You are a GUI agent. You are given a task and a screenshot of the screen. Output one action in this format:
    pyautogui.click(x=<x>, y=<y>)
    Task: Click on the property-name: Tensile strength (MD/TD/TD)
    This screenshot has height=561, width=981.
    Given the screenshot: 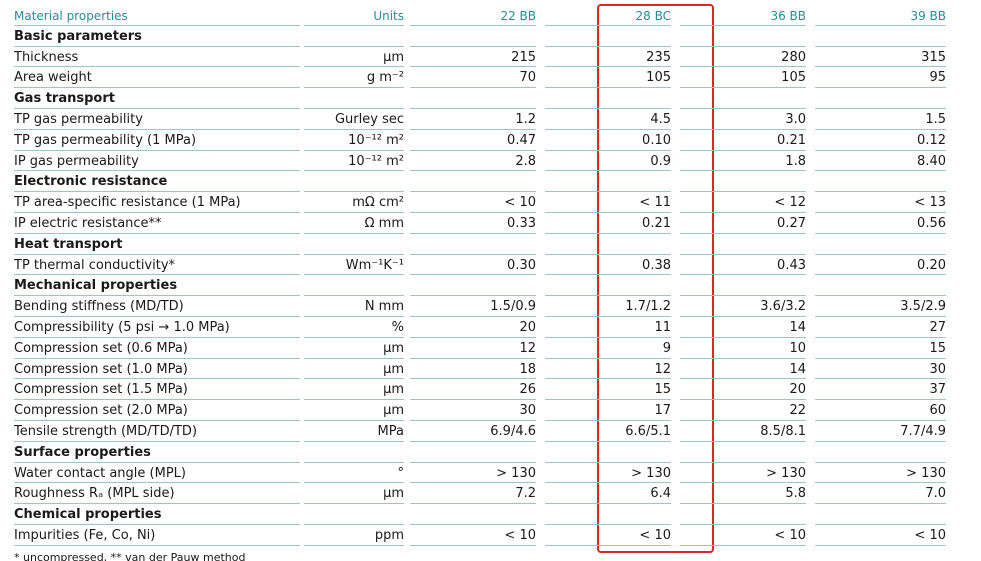 What is the action you would take?
    pyautogui.click(x=157, y=431)
    